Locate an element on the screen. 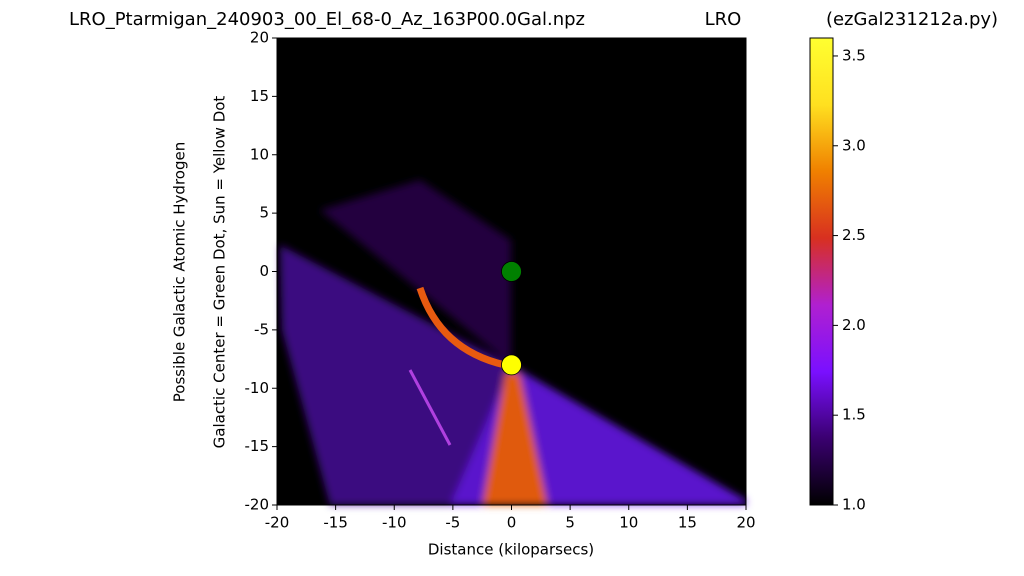 This screenshot has width=1024, height=576. x-tick-label: 5 is located at coordinates (570, 523).